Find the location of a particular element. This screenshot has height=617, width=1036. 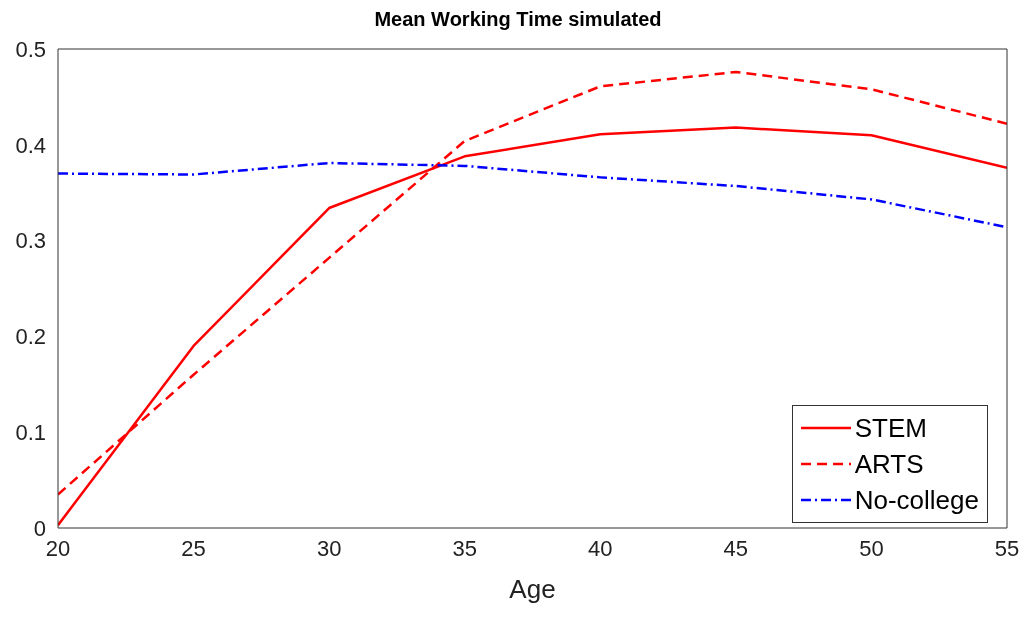

x-tick-label: 30 is located at coordinates (329, 548).